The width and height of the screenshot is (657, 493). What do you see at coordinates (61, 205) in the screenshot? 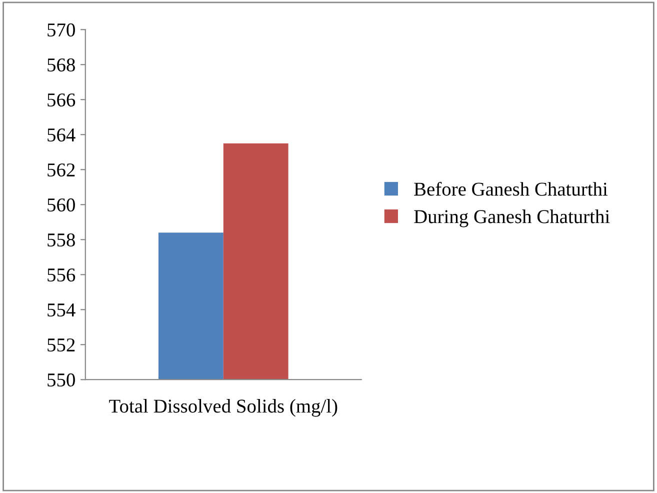
I see `y-tick-label: 560` at bounding box center [61, 205].